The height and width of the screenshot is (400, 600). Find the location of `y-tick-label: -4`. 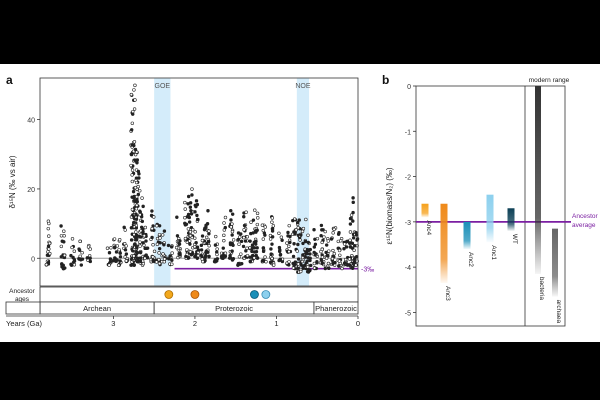

y-tick-label: -4 is located at coordinates (408, 268).